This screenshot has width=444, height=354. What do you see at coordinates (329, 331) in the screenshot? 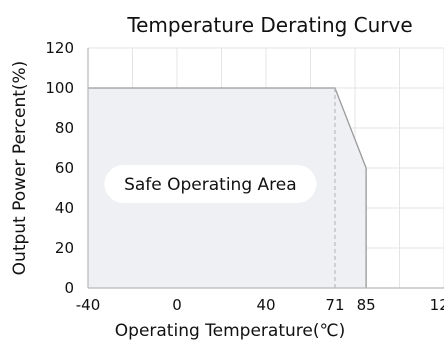
I see `x-axis-unit: (℃)` at bounding box center [329, 331].